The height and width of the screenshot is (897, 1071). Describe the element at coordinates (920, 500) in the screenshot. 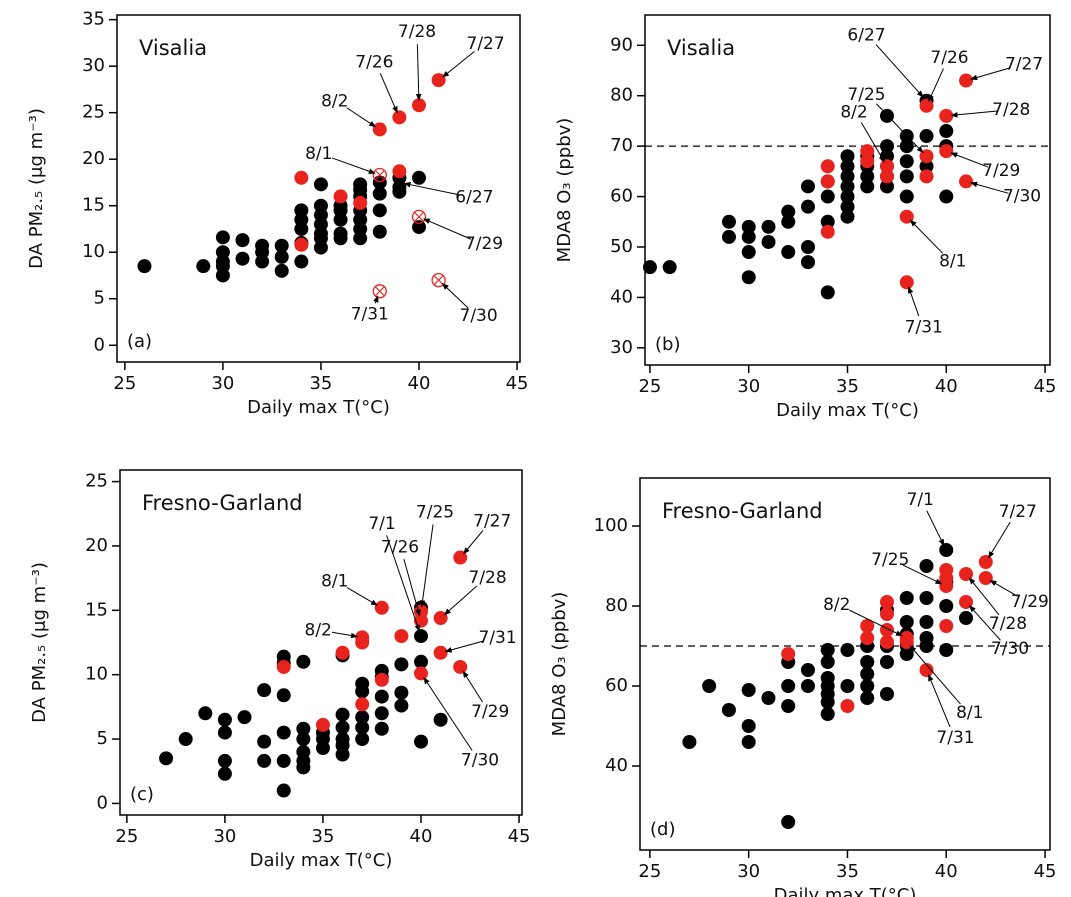

I see `annotation-label: 7/1` at that location.